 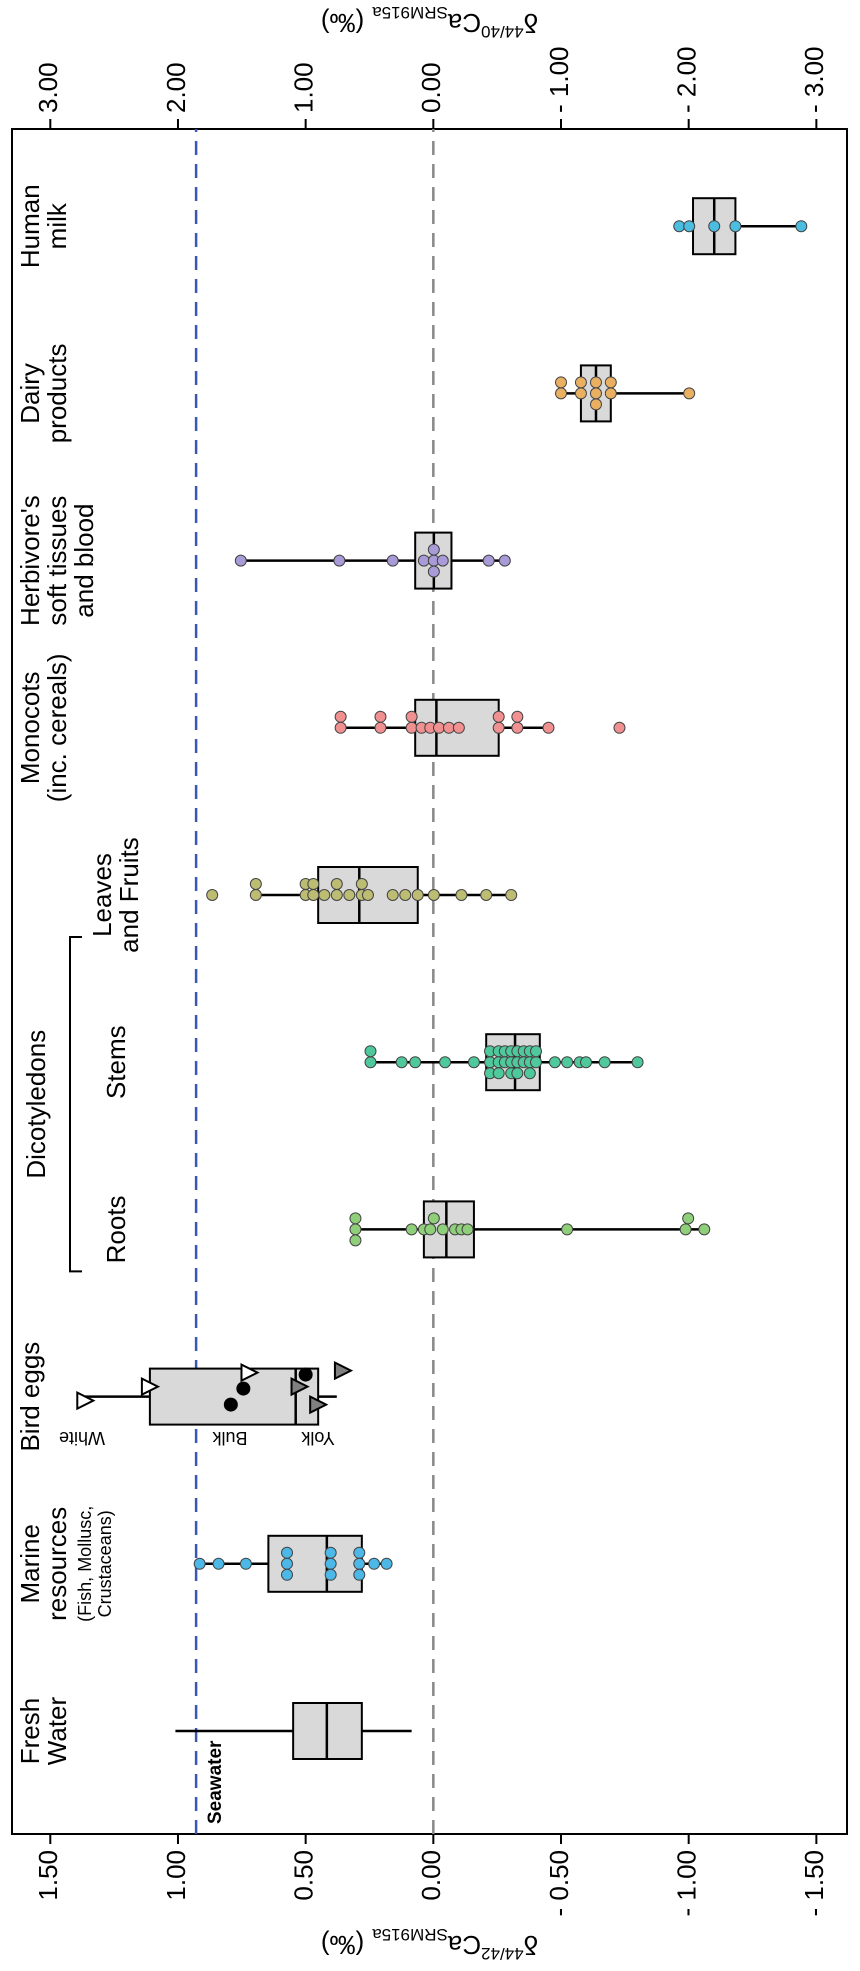 What do you see at coordinates (431, 87) in the screenshot?
I see `y2-tick-label: 0.00` at bounding box center [431, 87].